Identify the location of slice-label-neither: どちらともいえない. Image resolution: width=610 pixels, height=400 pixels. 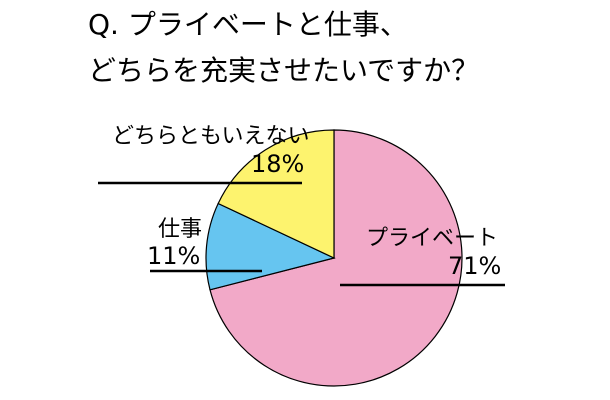
(211, 136).